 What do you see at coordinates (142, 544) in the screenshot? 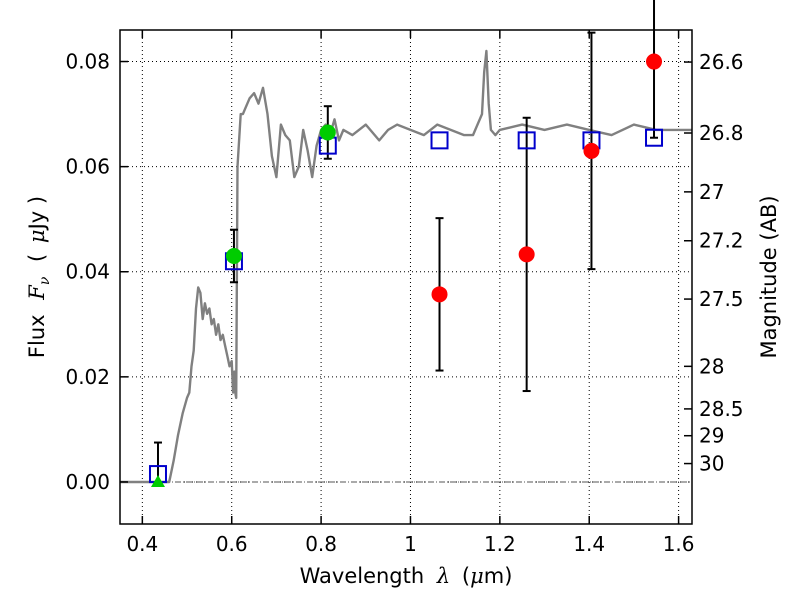
I see `x-tick-label: 0.4` at bounding box center [142, 544].